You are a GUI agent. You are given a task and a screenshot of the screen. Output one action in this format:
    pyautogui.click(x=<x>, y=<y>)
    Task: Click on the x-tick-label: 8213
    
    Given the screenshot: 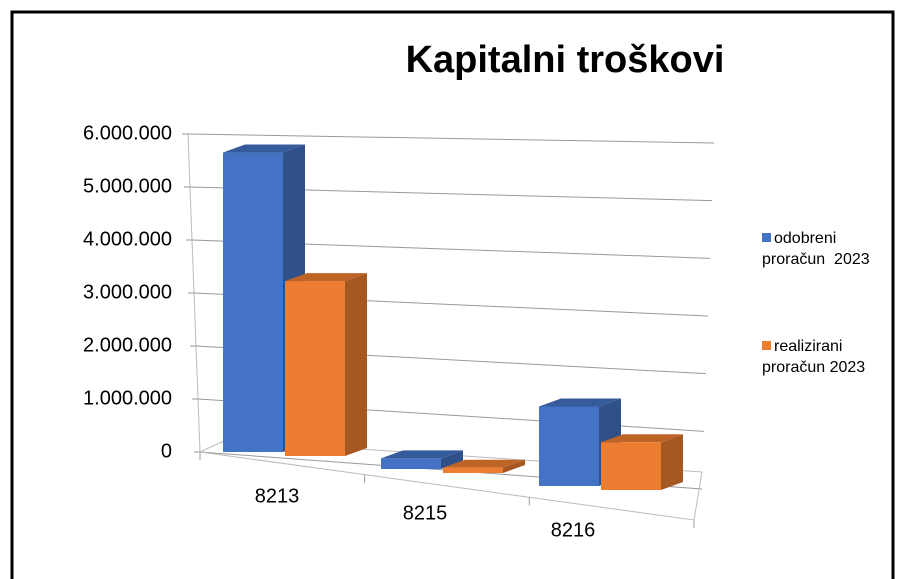 What is the action you would take?
    pyautogui.click(x=277, y=496)
    